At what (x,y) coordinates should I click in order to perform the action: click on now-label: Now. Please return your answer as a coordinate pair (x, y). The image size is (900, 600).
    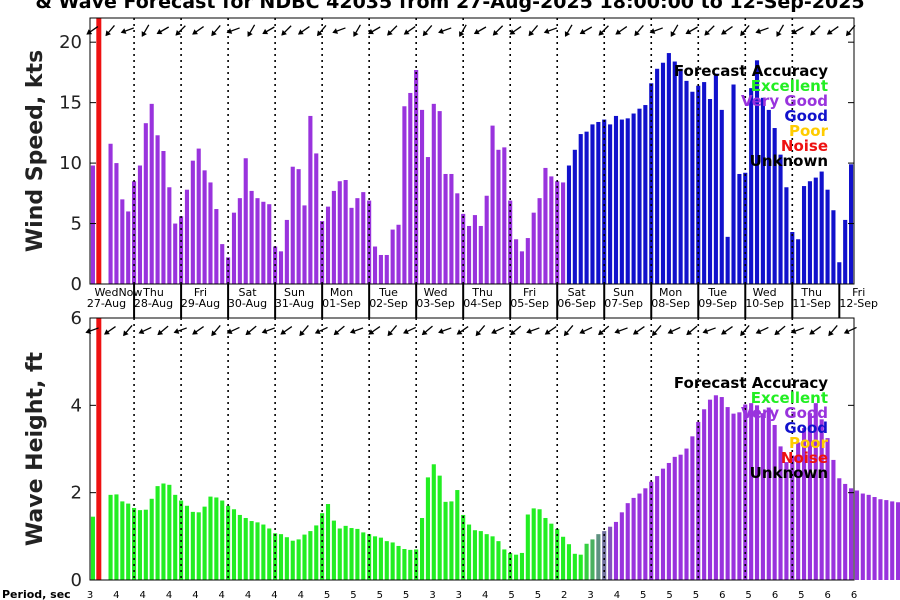
    Looking at the image, I should click on (130, 292).